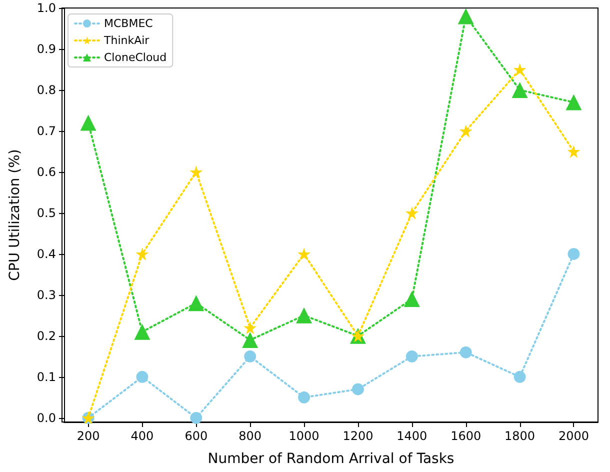 This screenshot has height=472, width=610. I want to click on x-tick-label: 600, so click(196, 436).